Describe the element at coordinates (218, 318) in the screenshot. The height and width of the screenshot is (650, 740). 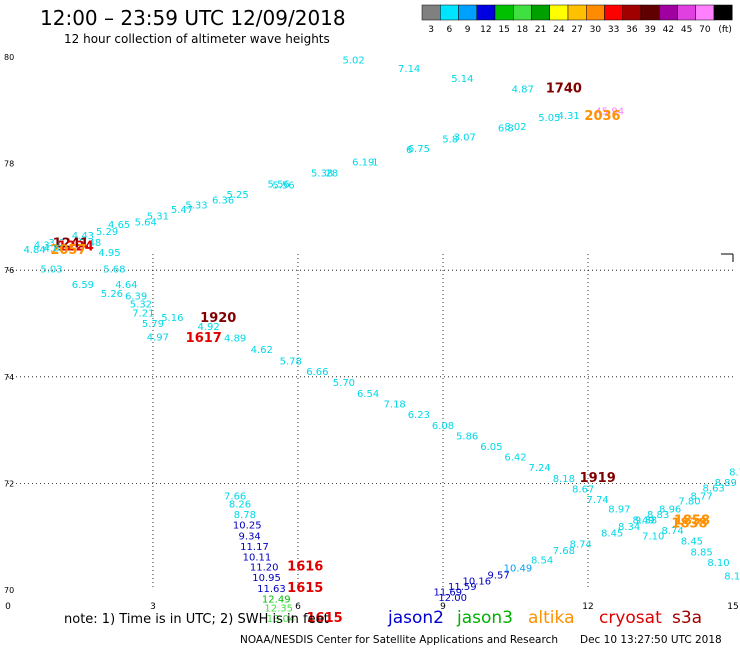
I see `pass-time-label: 1920` at that location.